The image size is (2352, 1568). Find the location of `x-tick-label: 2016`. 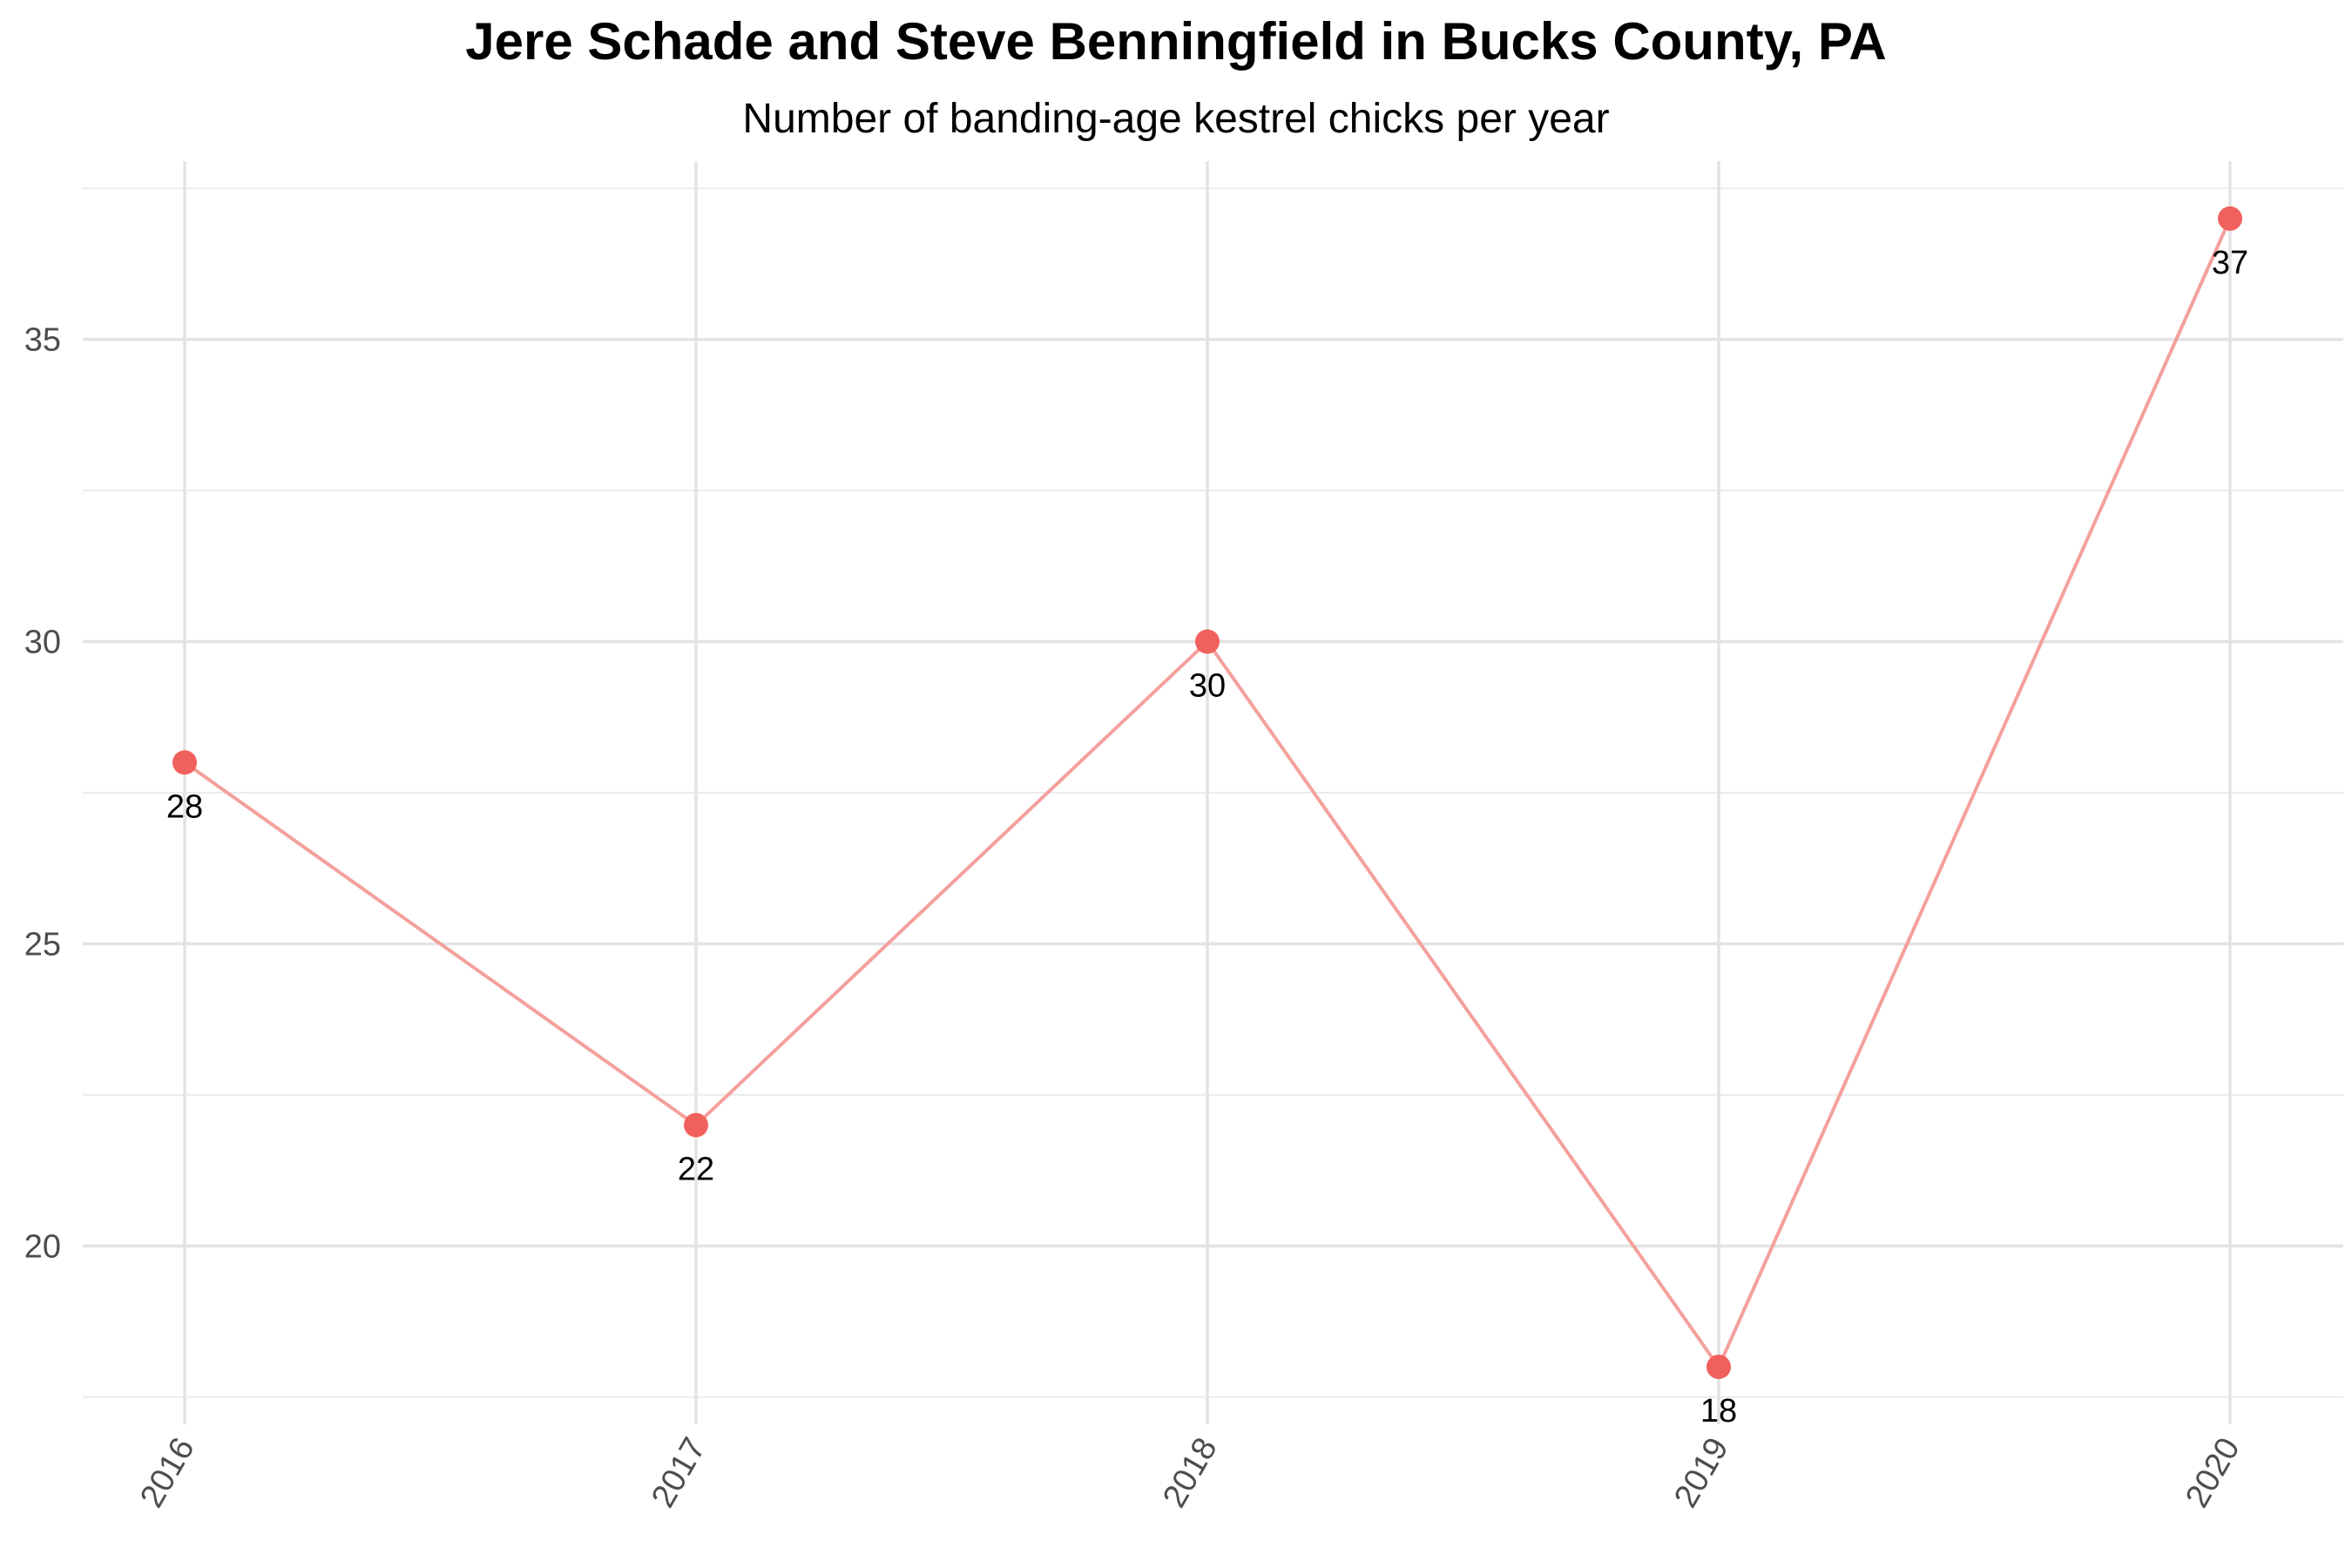

x-tick-label: 2016 is located at coordinates (167, 1473).